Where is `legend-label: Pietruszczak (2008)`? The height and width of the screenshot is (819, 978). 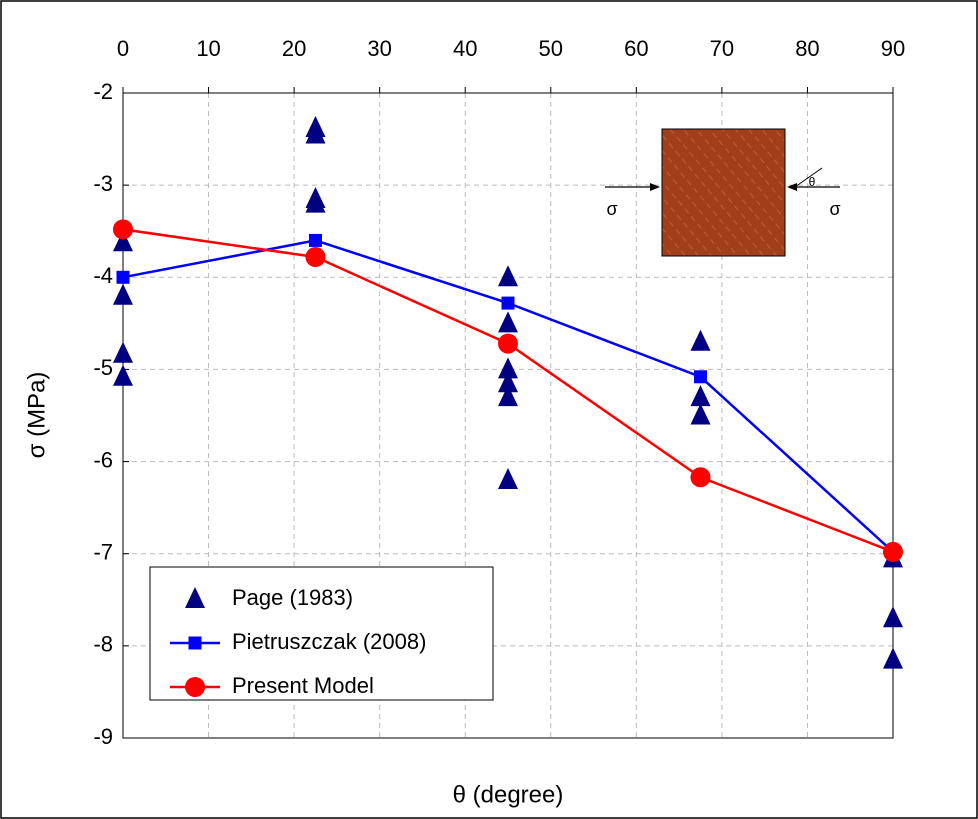
legend-label: Pietruszczak (2008) is located at coordinates (329, 641).